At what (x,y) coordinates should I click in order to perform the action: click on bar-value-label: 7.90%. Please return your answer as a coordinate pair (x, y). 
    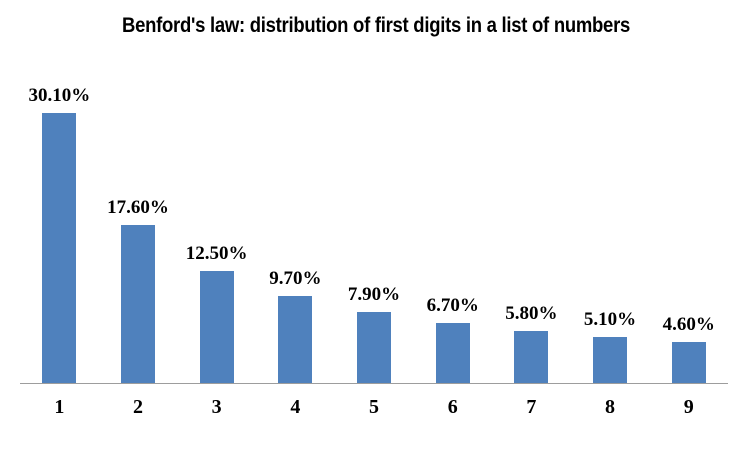
    Looking at the image, I should click on (374, 295).